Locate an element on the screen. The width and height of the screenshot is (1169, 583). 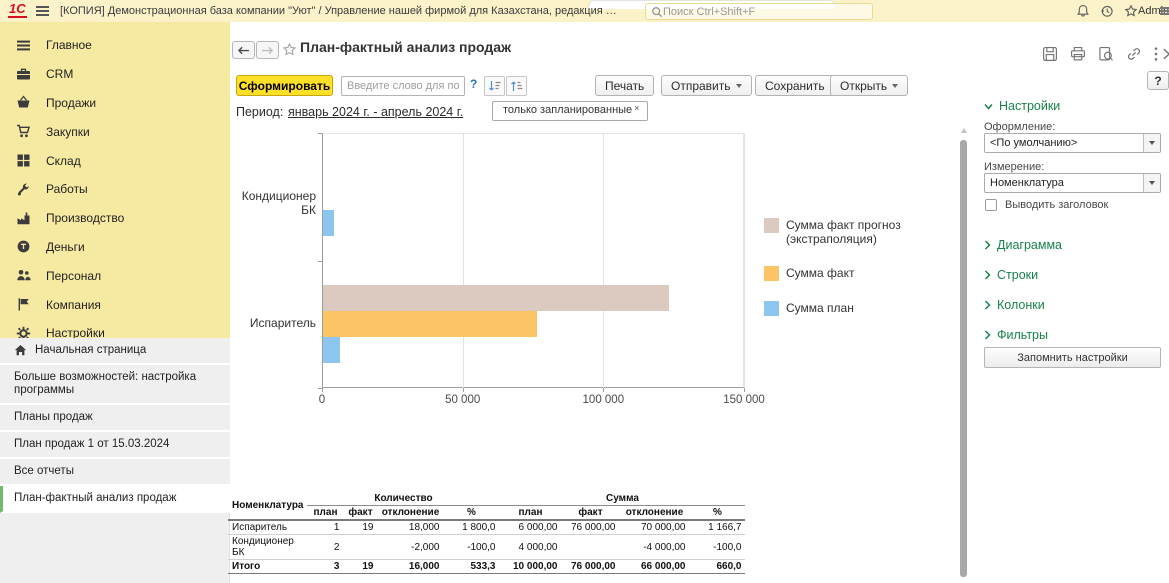
money-icon is located at coordinates (23, 246).